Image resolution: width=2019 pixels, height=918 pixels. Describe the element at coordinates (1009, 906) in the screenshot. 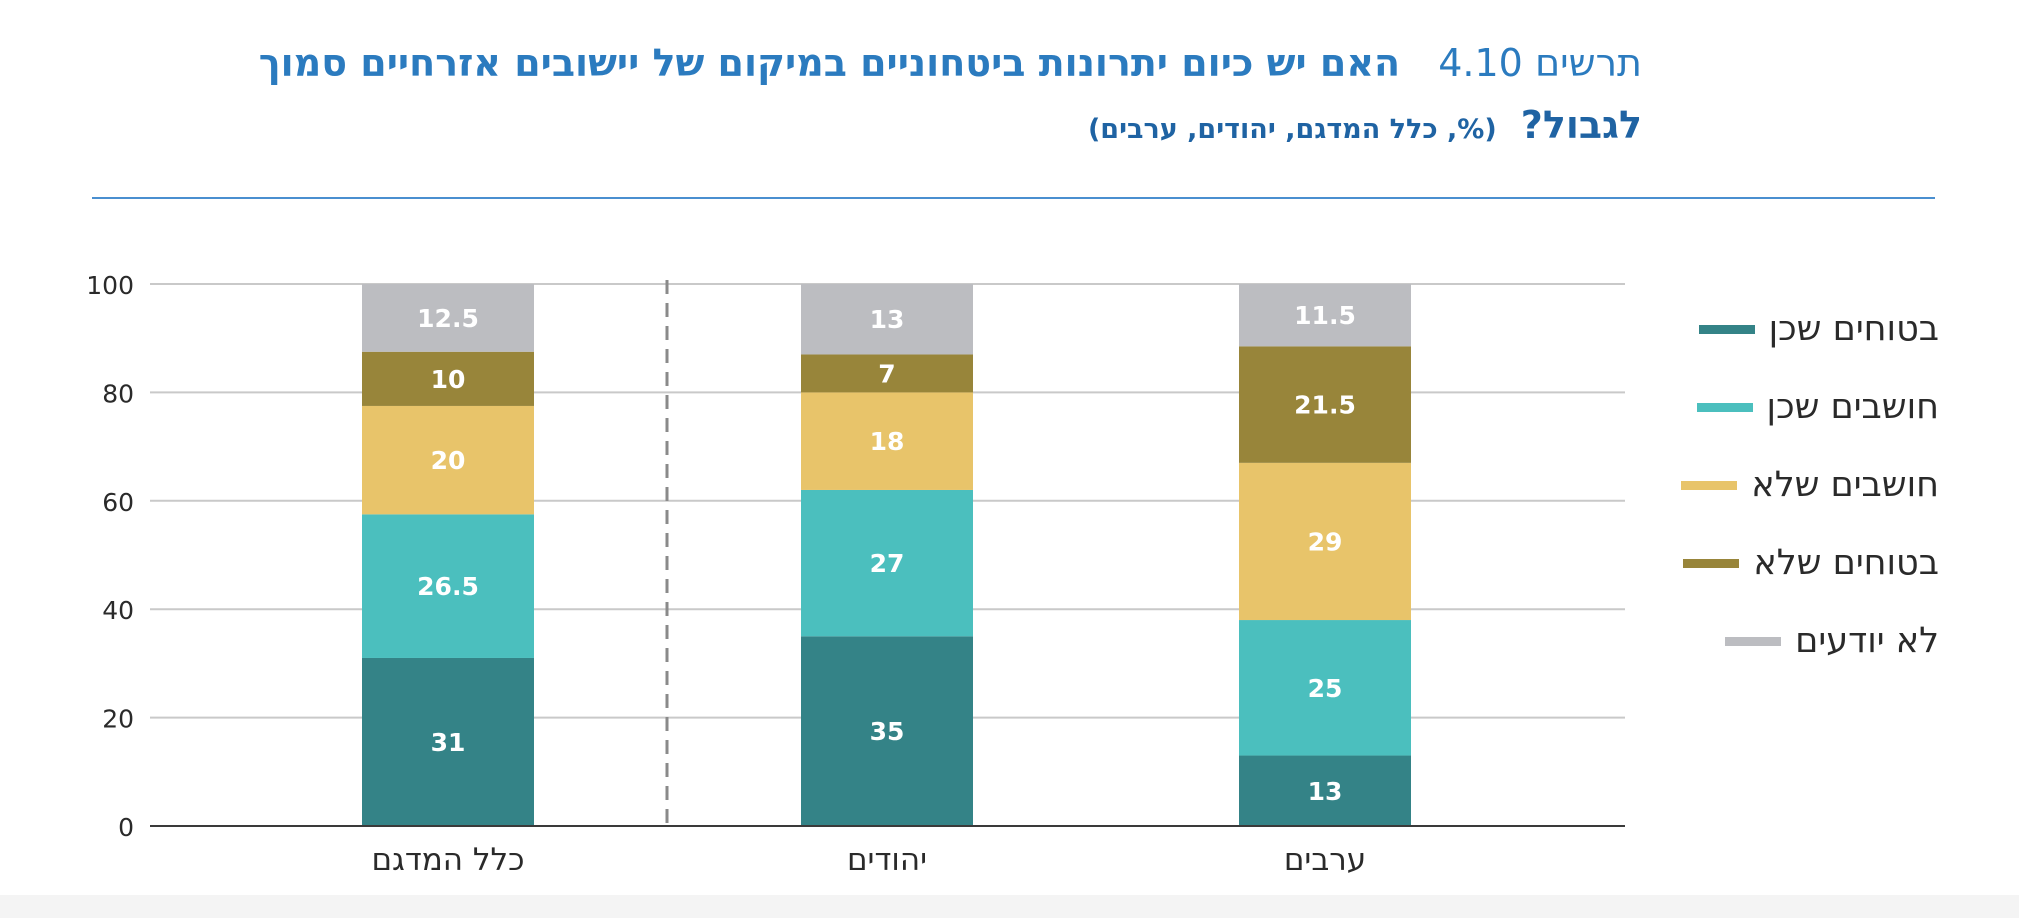

I see `bottom-edge` at that location.